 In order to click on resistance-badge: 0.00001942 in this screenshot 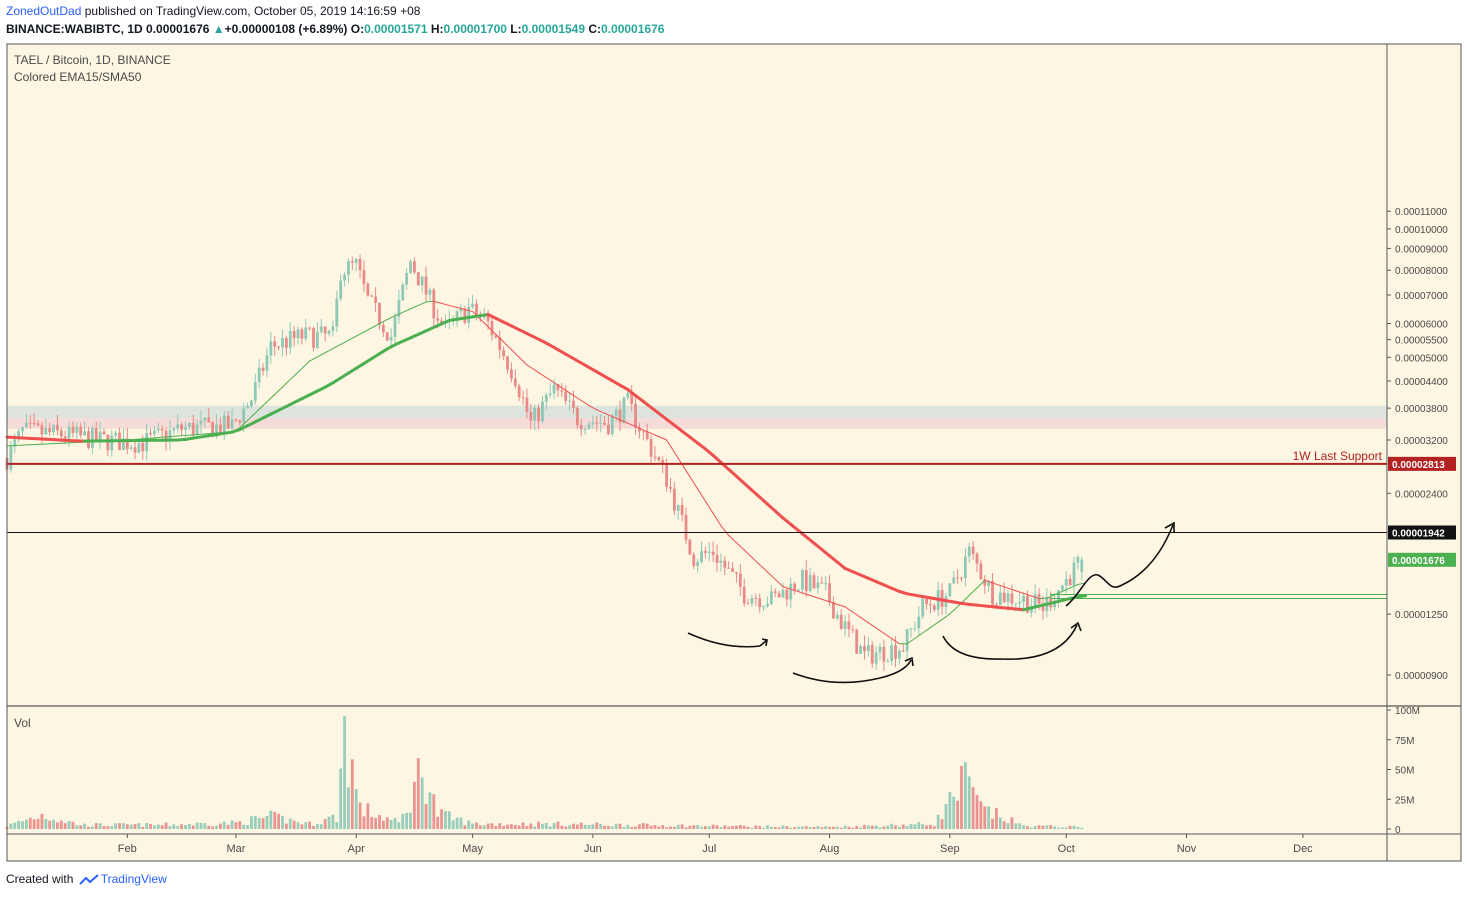, I will do `click(1418, 534)`.